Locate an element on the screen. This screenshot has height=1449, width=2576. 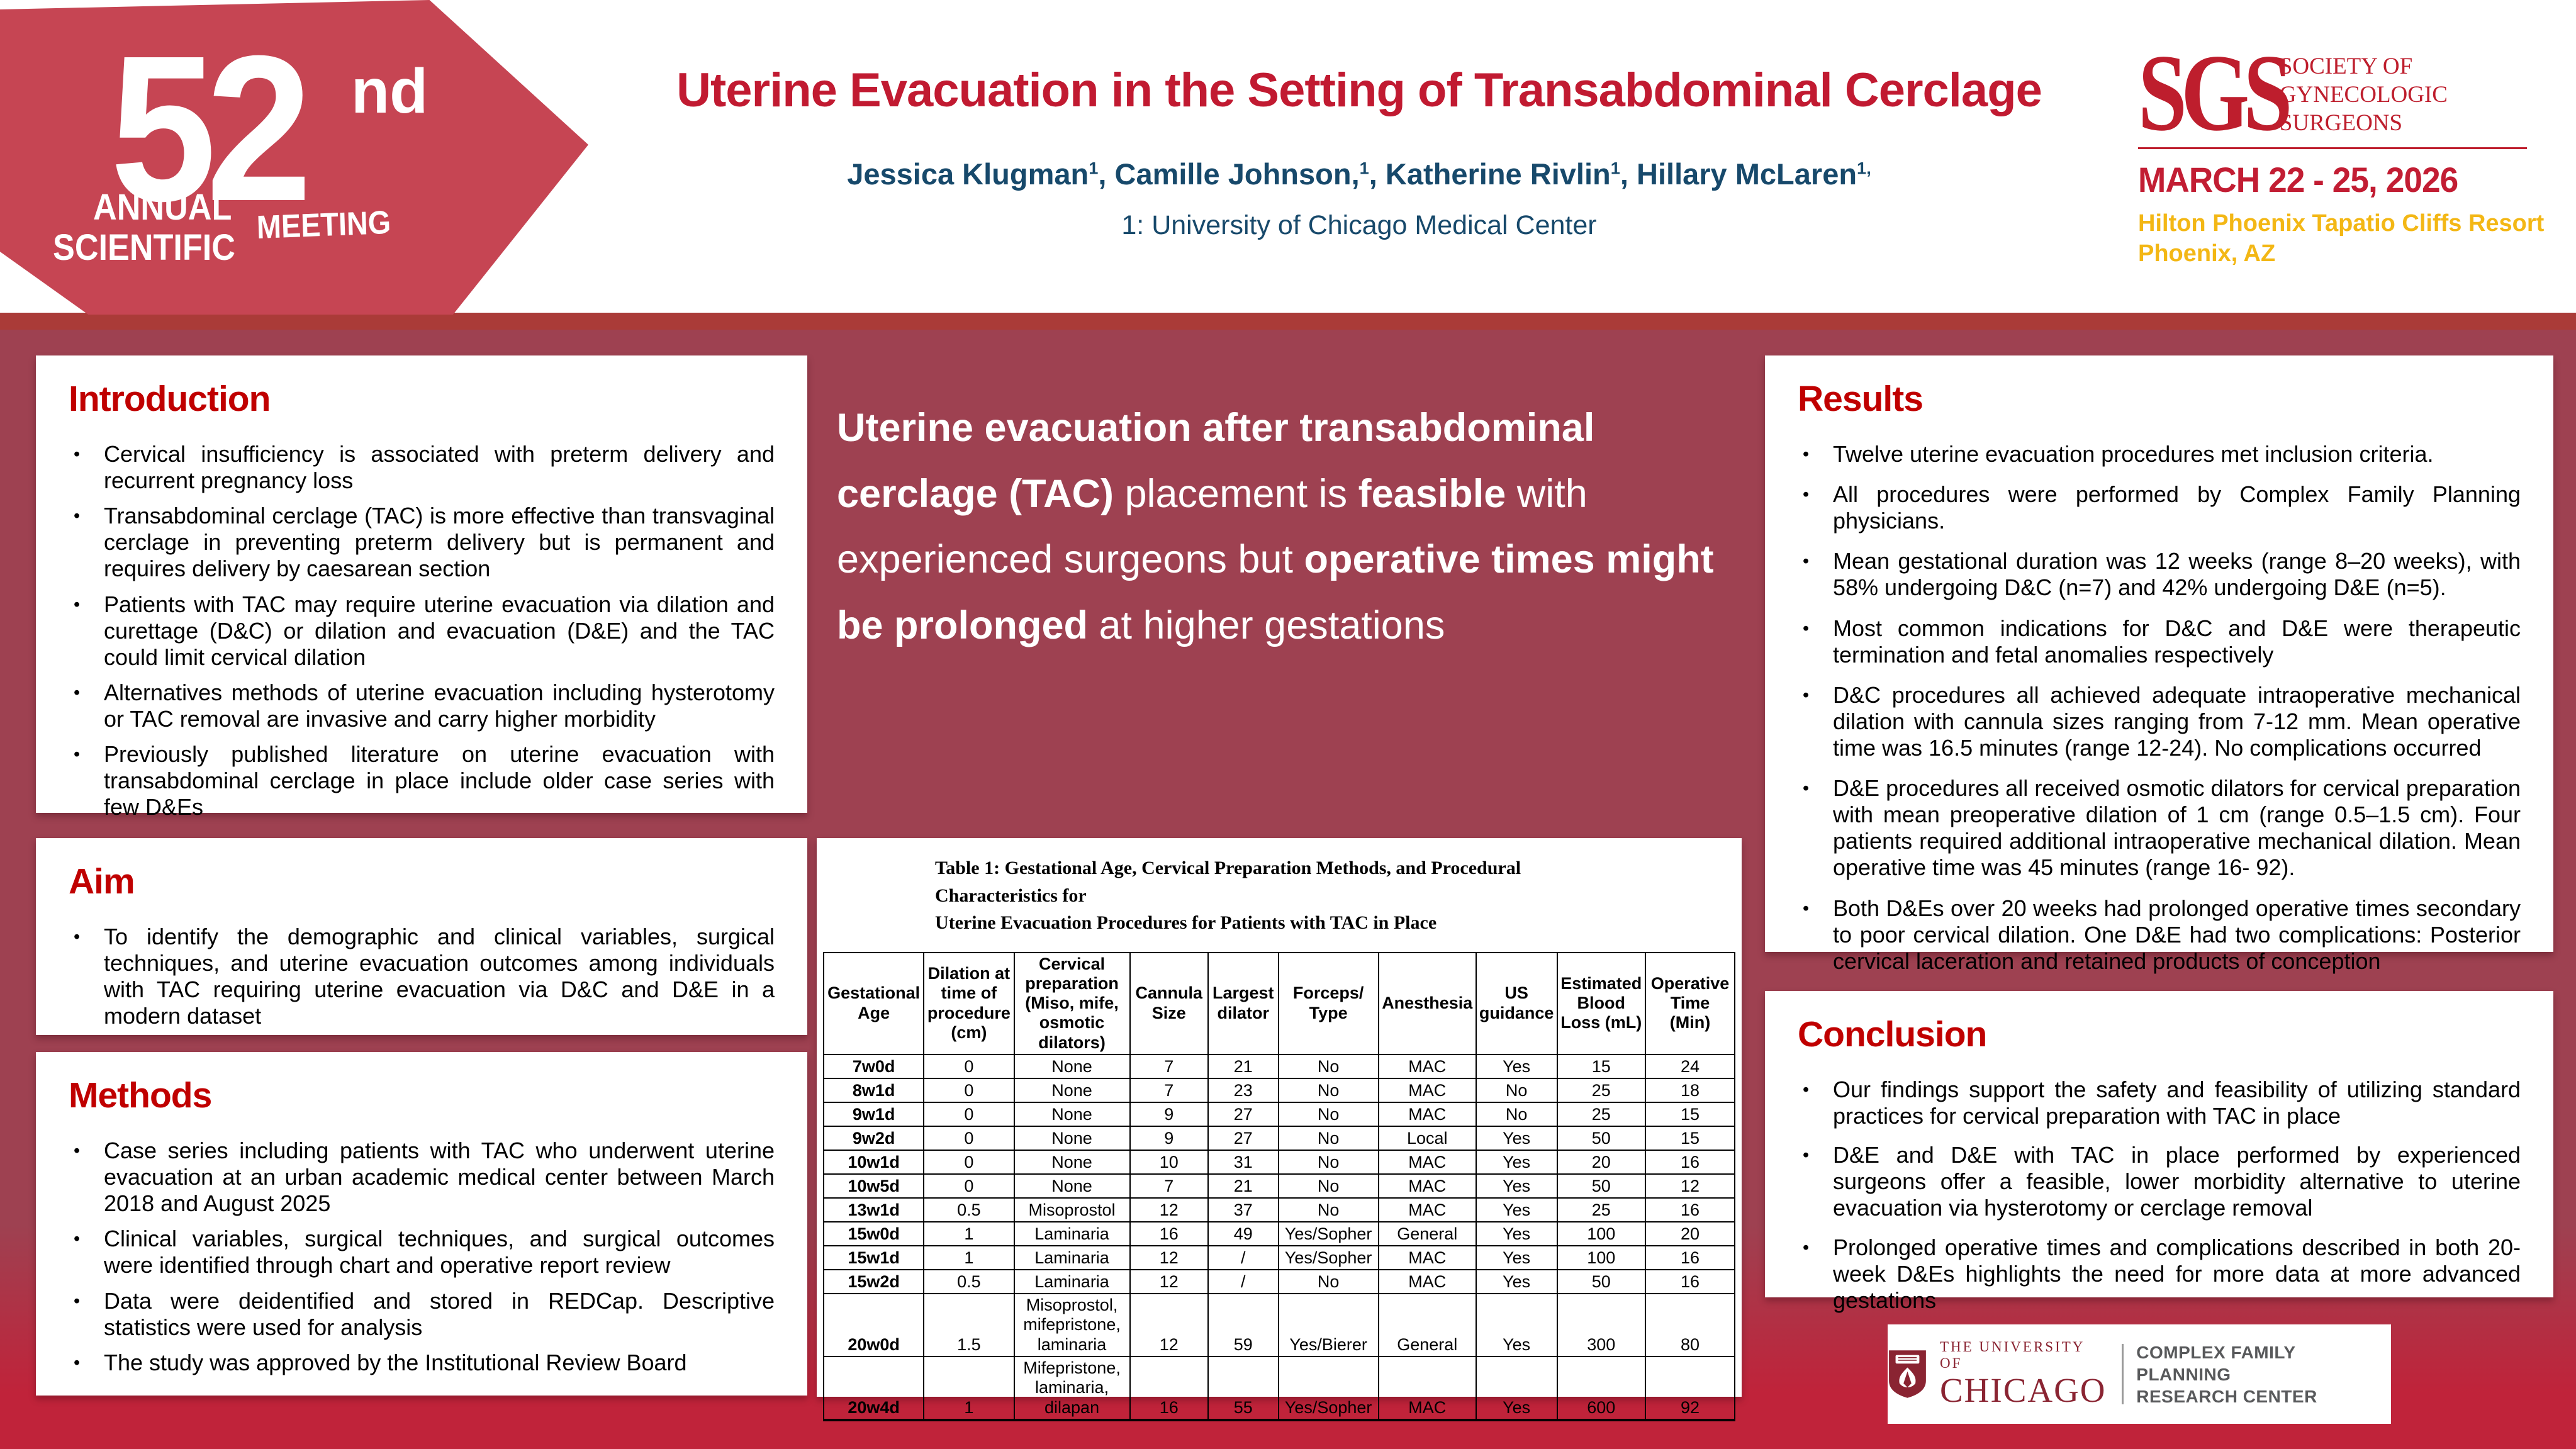
badge-number: 52 is located at coordinates (211, 128).